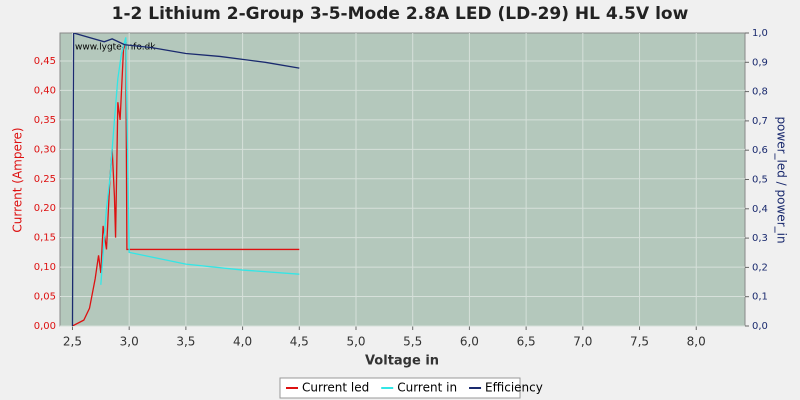 This screenshot has width=800, height=400. What do you see at coordinates (45, 149) in the screenshot?
I see `y-tick-label: 0,30` at bounding box center [45, 149].